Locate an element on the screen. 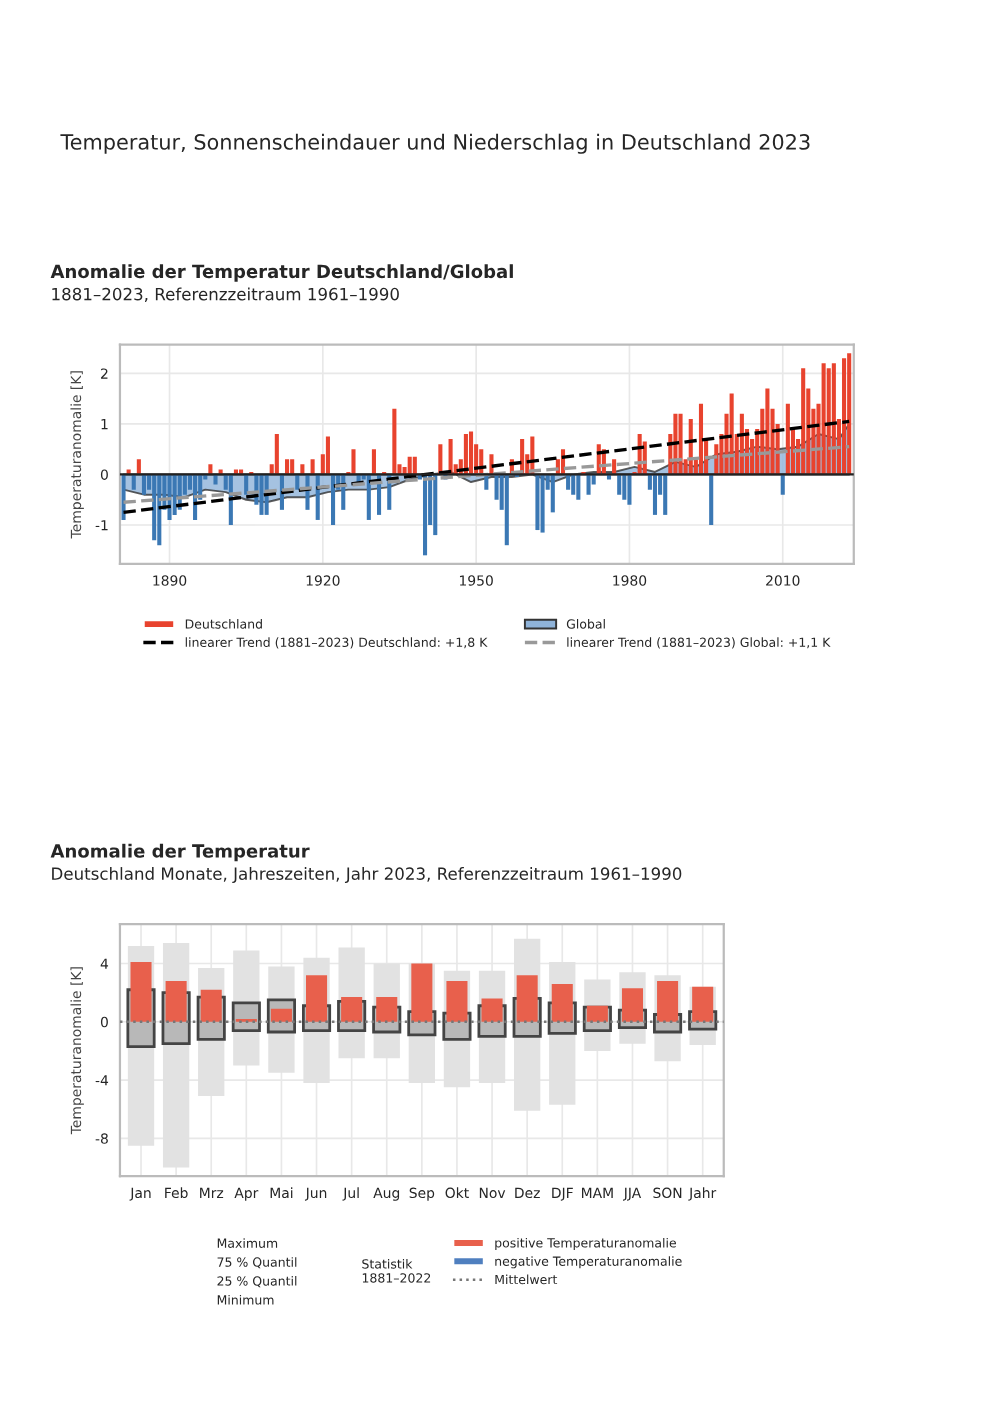 Image resolution: width=1008 pixels, height=1424 pixels. chart-title: Anomalie der Temperatur is located at coordinates (180, 852).